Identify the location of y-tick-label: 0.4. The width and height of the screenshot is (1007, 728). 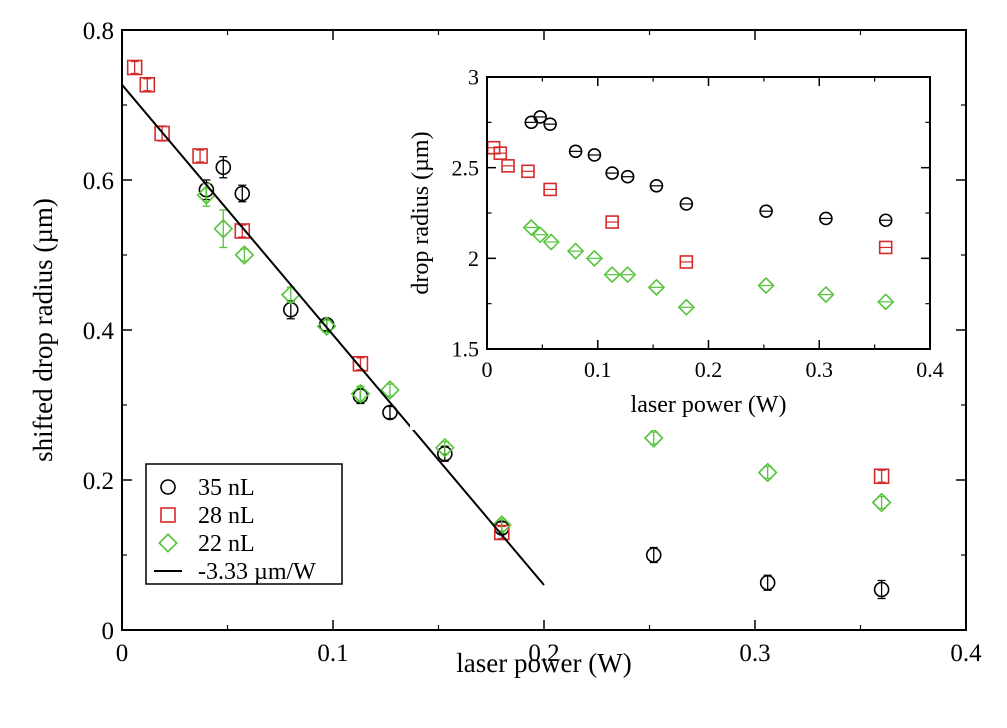
(99, 331).